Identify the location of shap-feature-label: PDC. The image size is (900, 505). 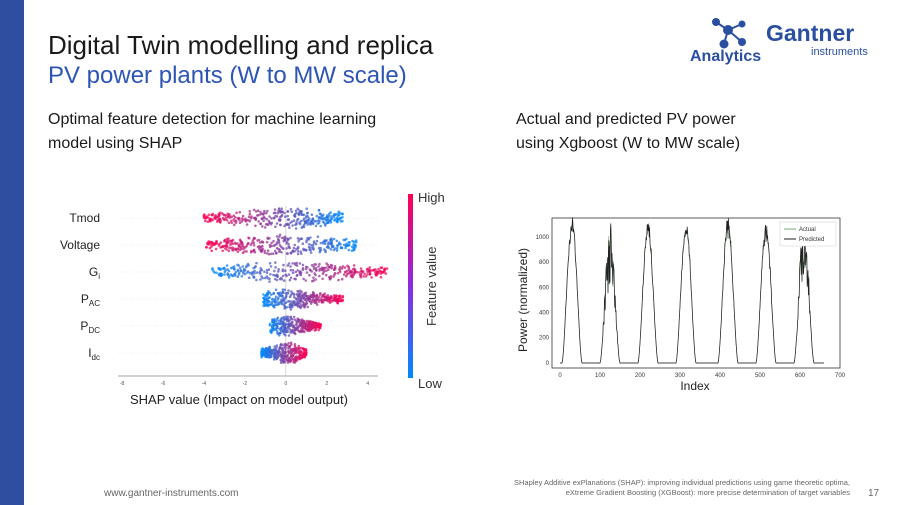
(90, 327).